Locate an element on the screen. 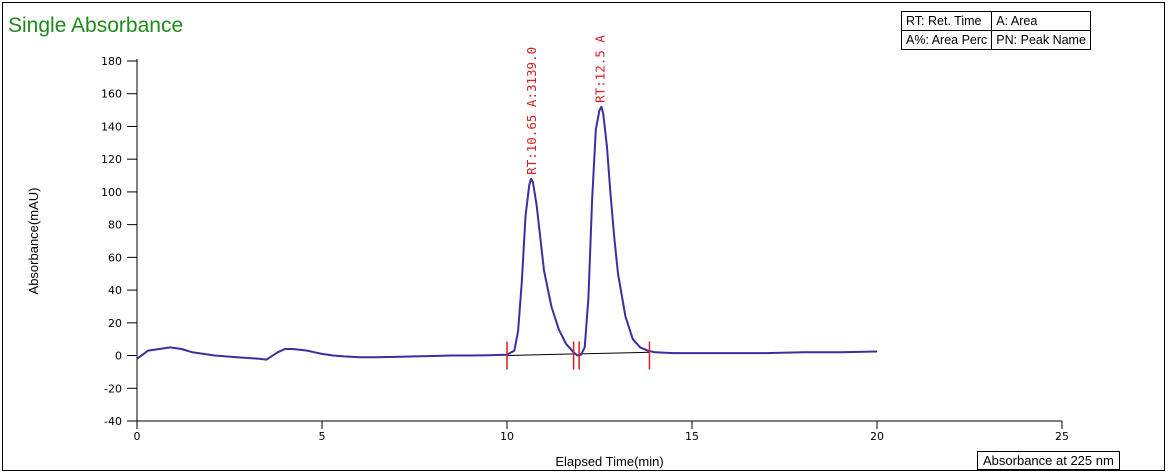 The width and height of the screenshot is (1168, 474). x-axis-label: Elapsed Time(min) is located at coordinates (609, 461).